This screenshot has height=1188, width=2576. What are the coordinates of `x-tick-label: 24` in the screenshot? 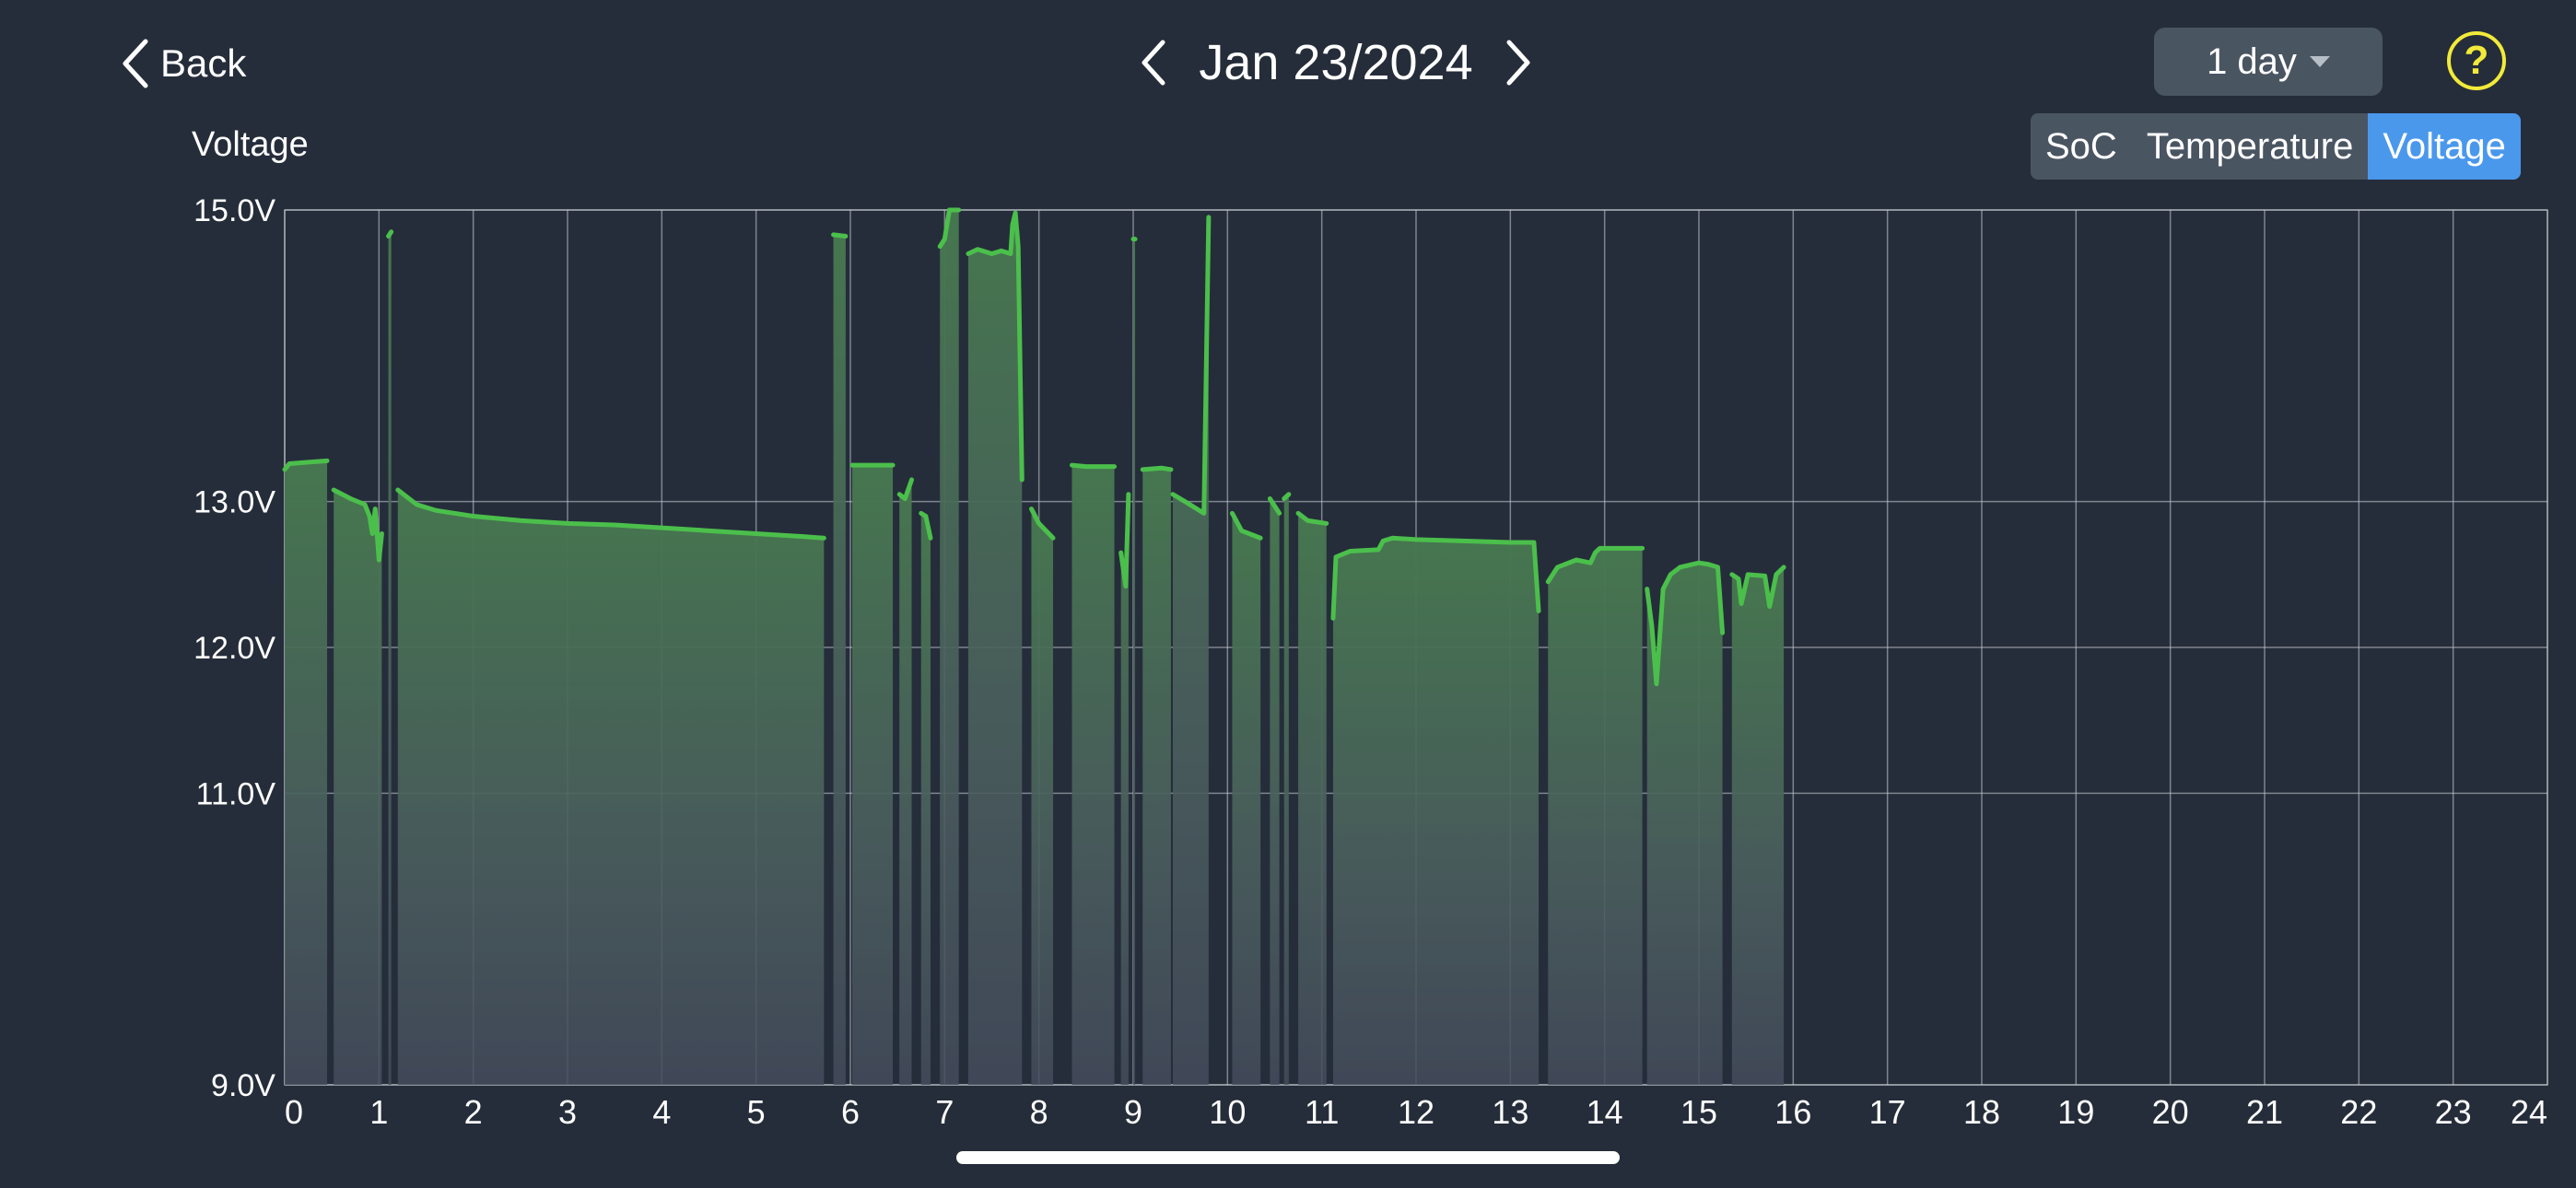 It's located at (2529, 1112).